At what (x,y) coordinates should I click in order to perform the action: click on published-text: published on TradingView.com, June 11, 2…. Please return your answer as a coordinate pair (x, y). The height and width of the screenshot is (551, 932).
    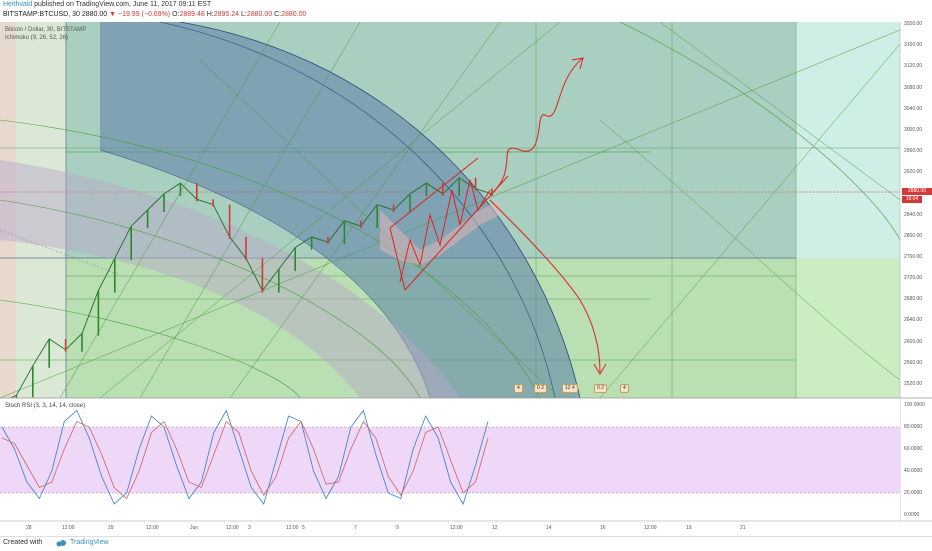
    Looking at the image, I should click on (123, 4).